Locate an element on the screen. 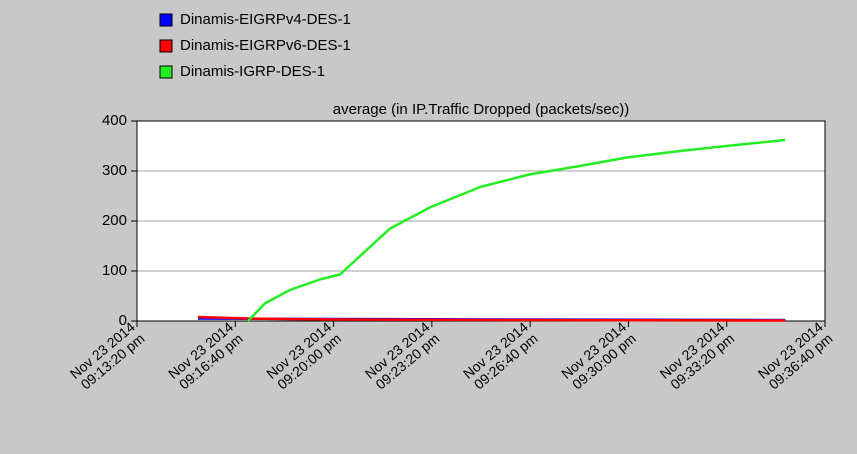 The height and width of the screenshot is (454, 857). x-tick-label: Nov 23 201409:16:40 pm is located at coordinates (205, 355).